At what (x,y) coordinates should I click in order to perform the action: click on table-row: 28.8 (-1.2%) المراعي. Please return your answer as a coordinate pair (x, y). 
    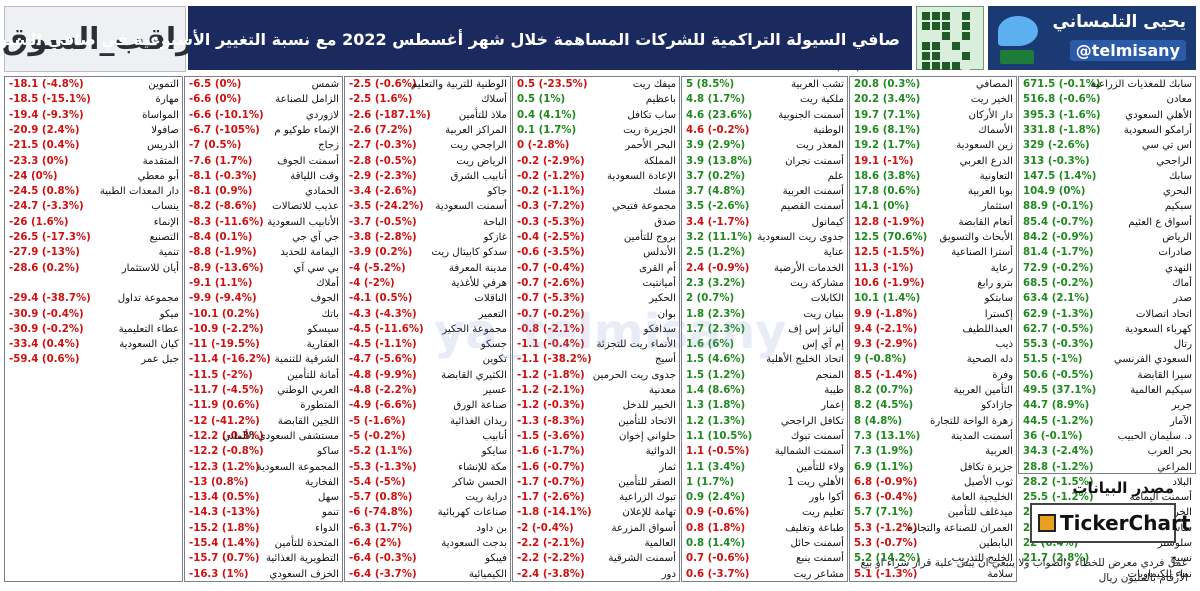
    Looking at the image, I should click on (1107, 467).